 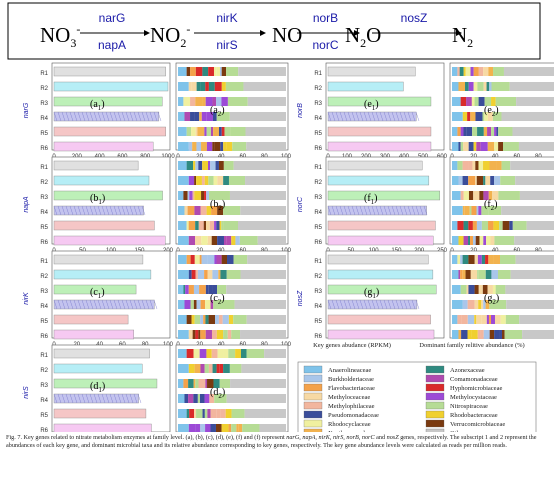 I want to click on row-label: R2, so click(x=44, y=89).